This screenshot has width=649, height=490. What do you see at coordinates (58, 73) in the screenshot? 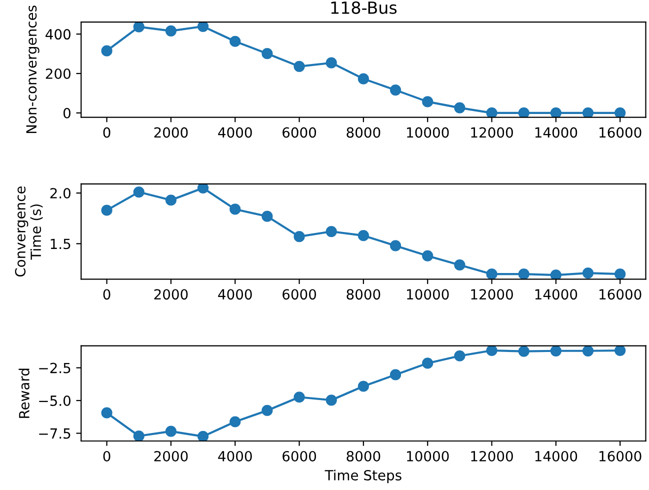
I see `y-tick-label: 200` at bounding box center [58, 73].